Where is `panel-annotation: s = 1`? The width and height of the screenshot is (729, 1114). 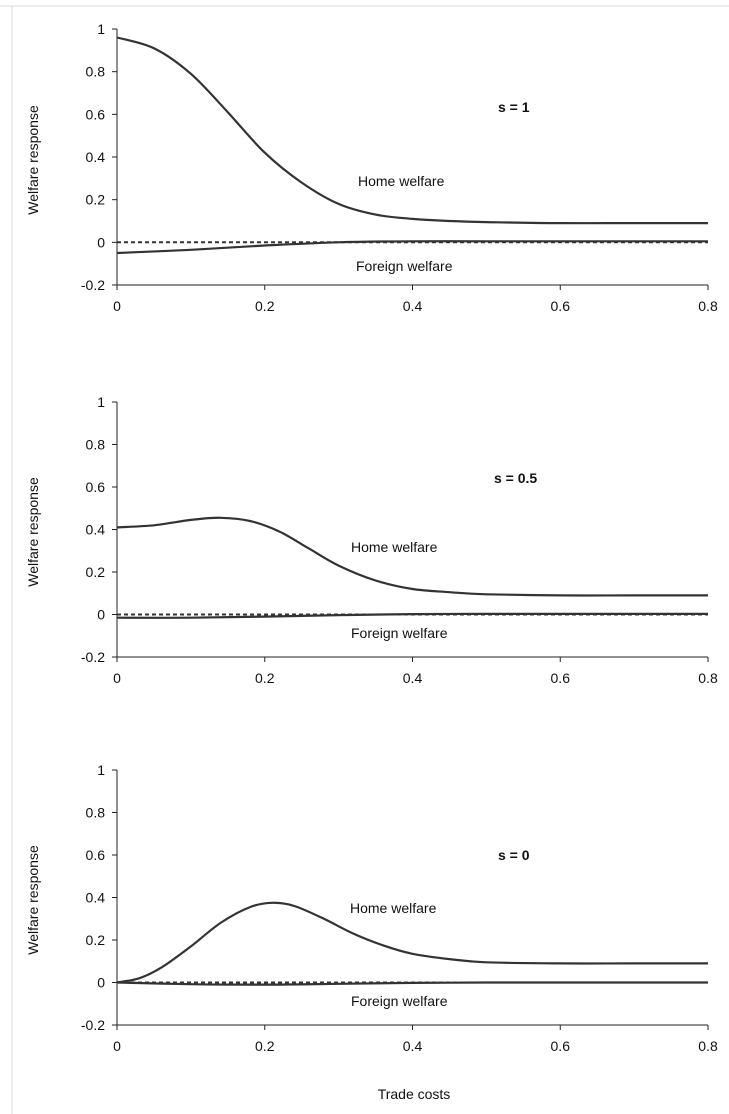
panel-annotation: s = 1 is located at coordinates (514, 107).